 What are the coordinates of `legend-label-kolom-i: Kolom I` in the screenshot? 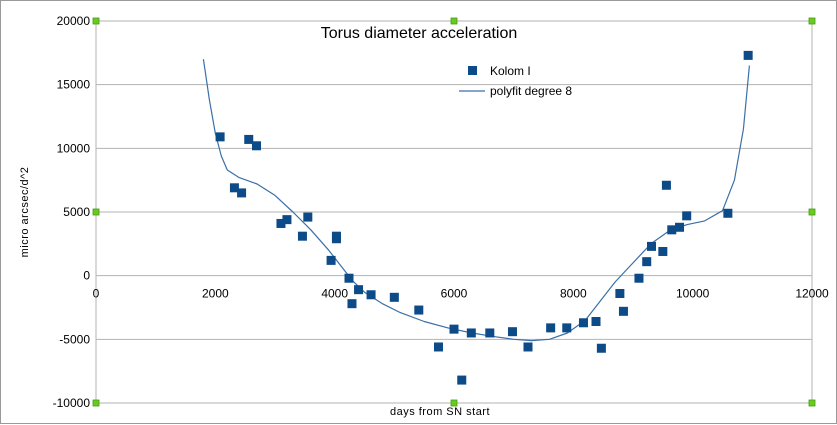 It's located at (510, 71).